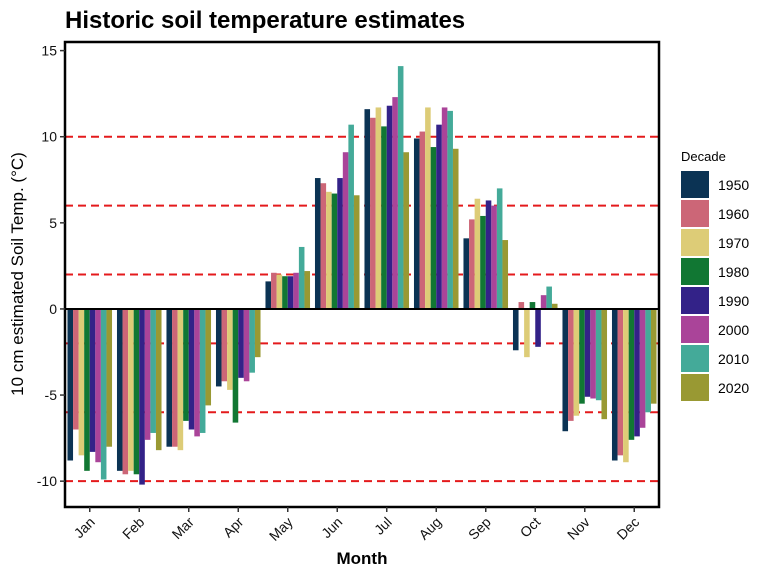 This screenshot has width=768, height=576. Describe the element at coordinates (103, 394) in the screenshot. I see `bar-jan-2010` at that location.